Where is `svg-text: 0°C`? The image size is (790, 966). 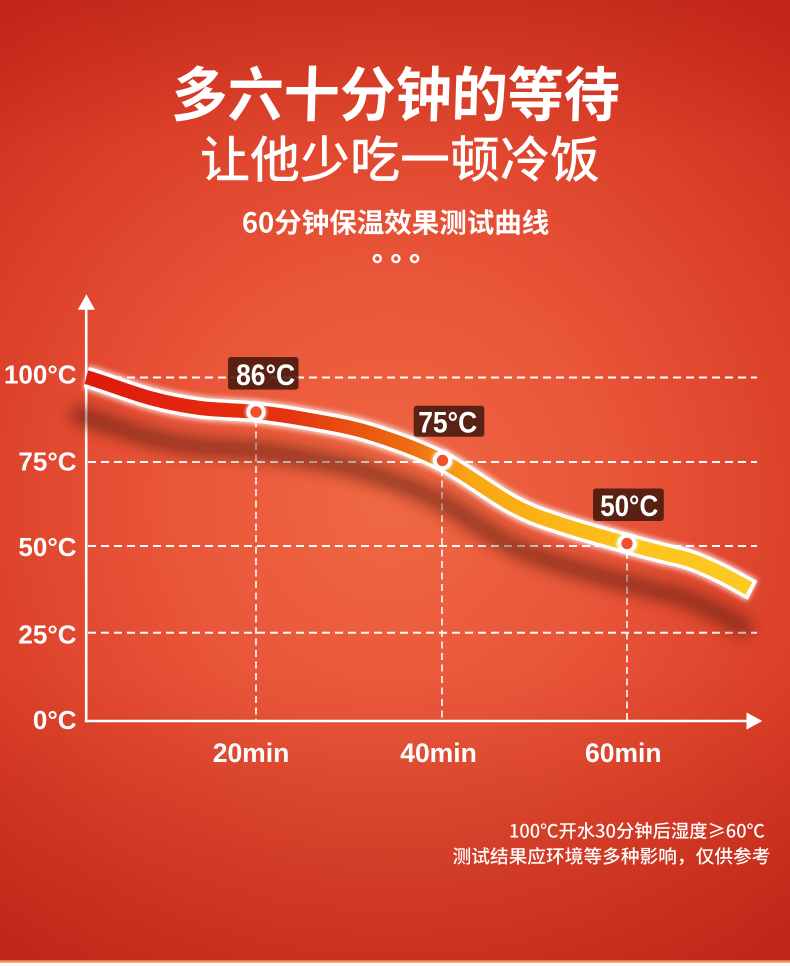 svg-text: 0°C is located at coordinates (55, 720).